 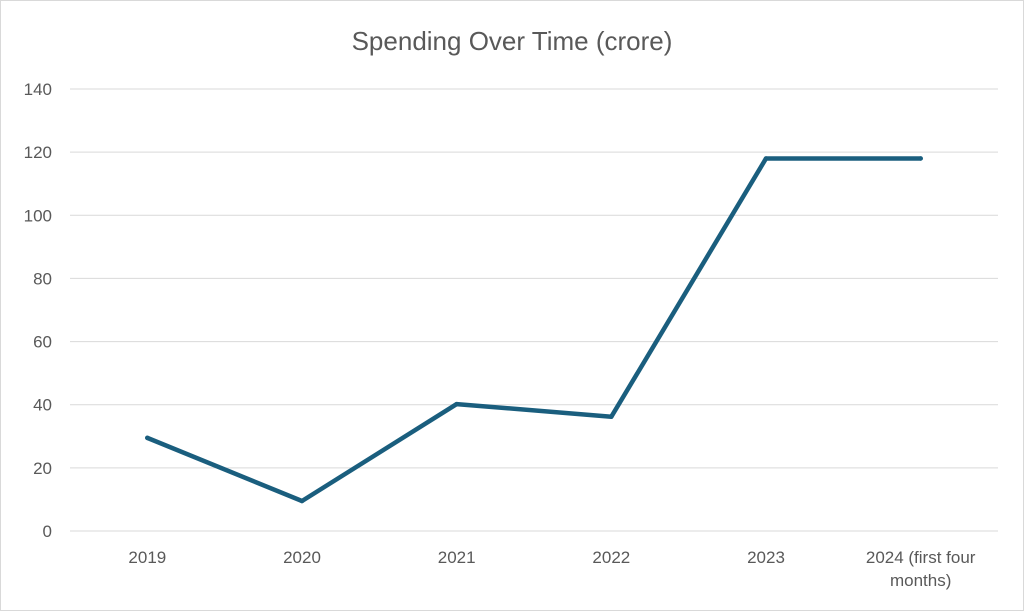 I want to click on x-tick-label: 2021, so click(x=457, y=557).